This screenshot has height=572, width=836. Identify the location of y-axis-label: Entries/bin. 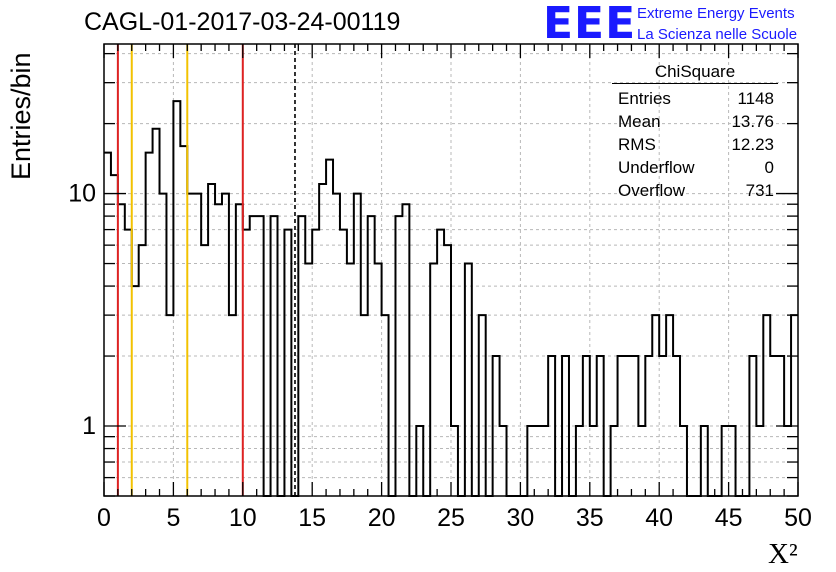
(21, 116).